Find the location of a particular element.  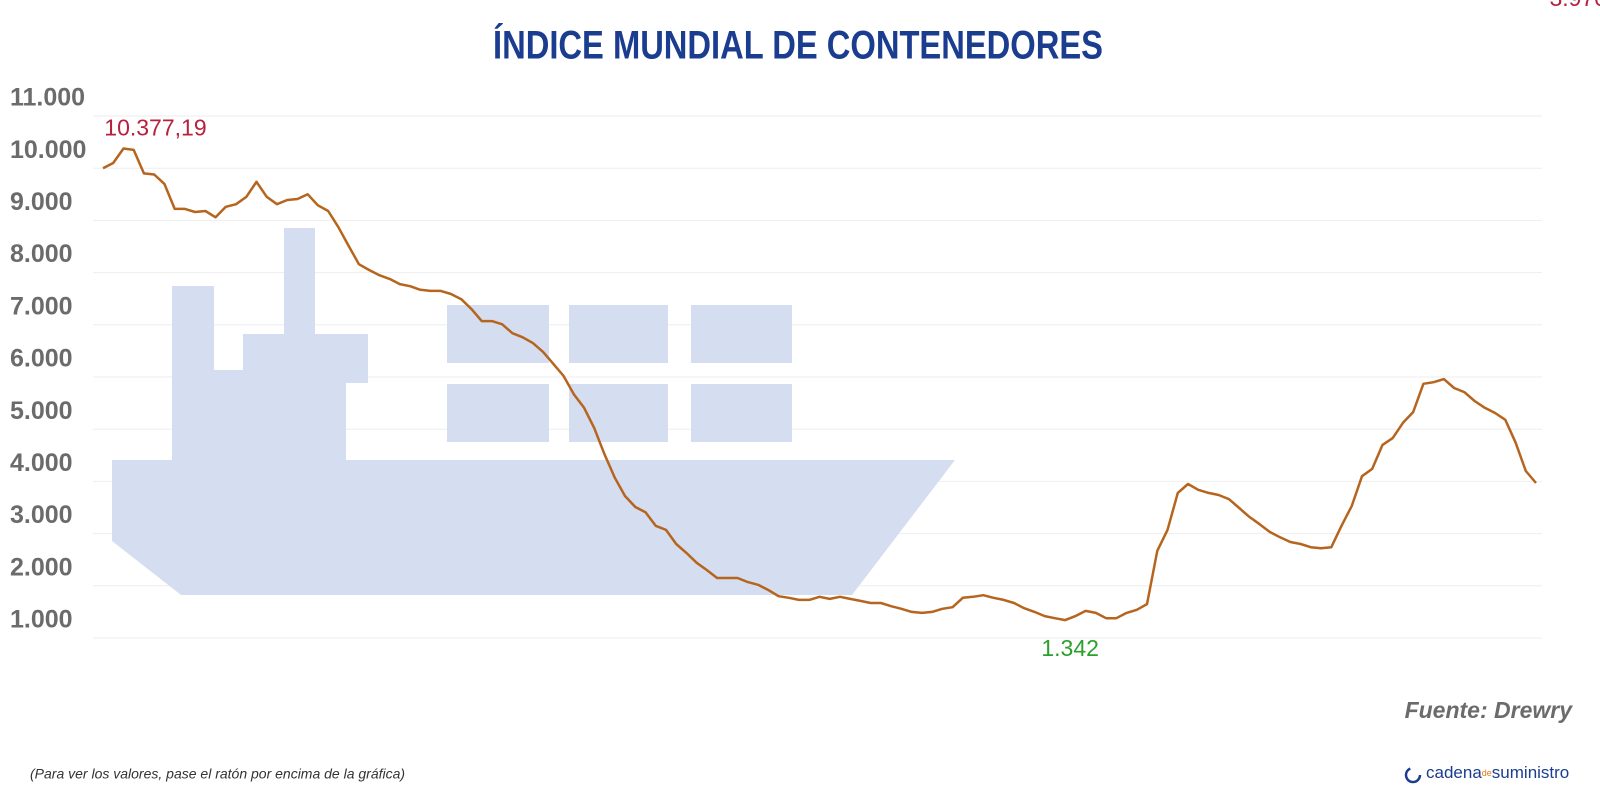

y-tick-label: 8.000 is located at coordinates (41, 254).